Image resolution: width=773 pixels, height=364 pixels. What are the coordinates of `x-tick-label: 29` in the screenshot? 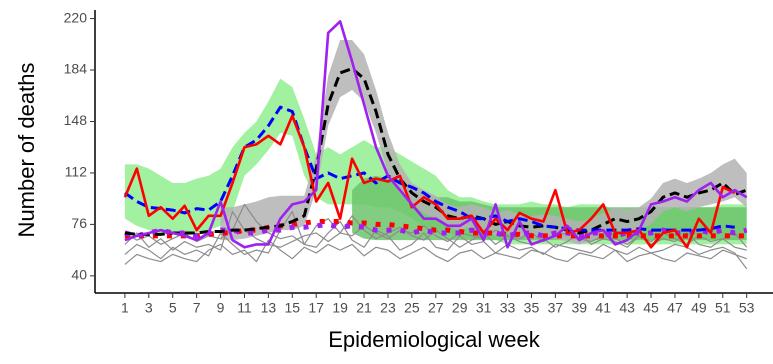 It's located at (460, 308).